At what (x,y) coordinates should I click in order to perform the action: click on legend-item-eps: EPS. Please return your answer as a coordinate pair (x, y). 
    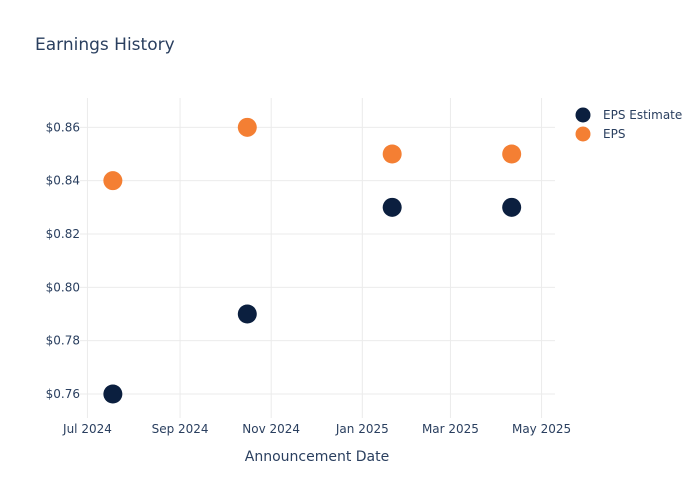
    Looking at the image, I should click on (600, 134).